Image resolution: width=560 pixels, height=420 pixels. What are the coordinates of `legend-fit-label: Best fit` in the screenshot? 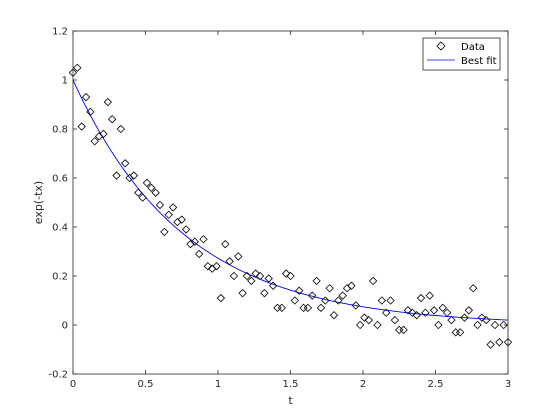 It's located at (479, 61).